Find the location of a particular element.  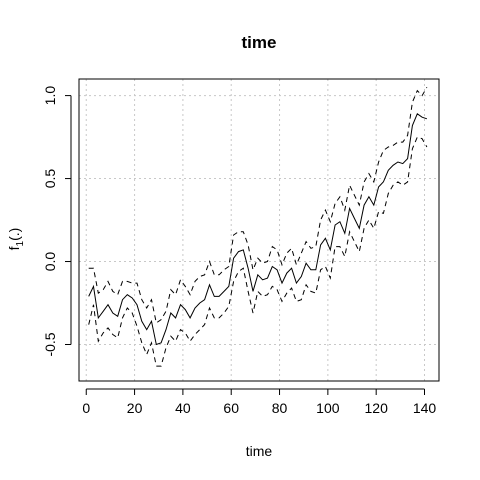

x-tick-label-2: 40 is located at coordinates (183, 408).